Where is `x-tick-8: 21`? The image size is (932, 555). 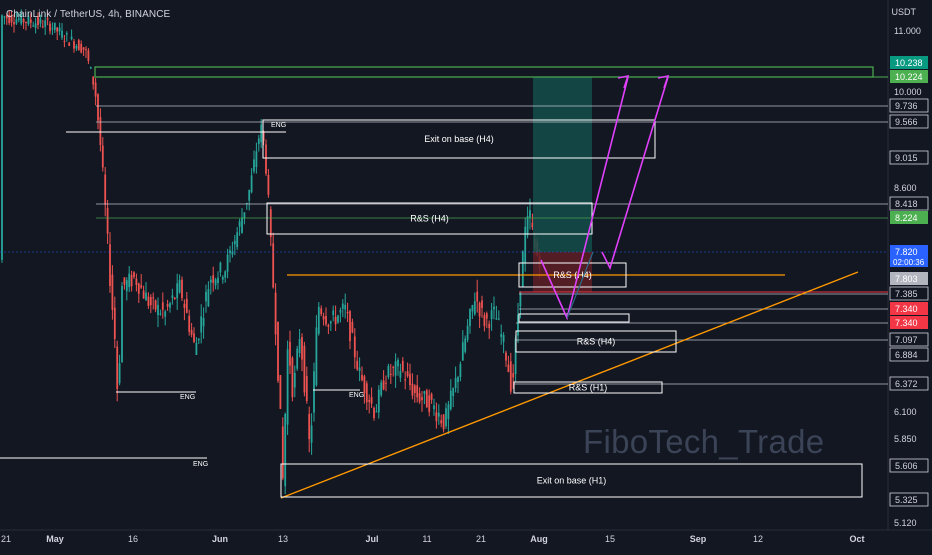 x-tick-8: 21 is located at coordinates (481, 539).